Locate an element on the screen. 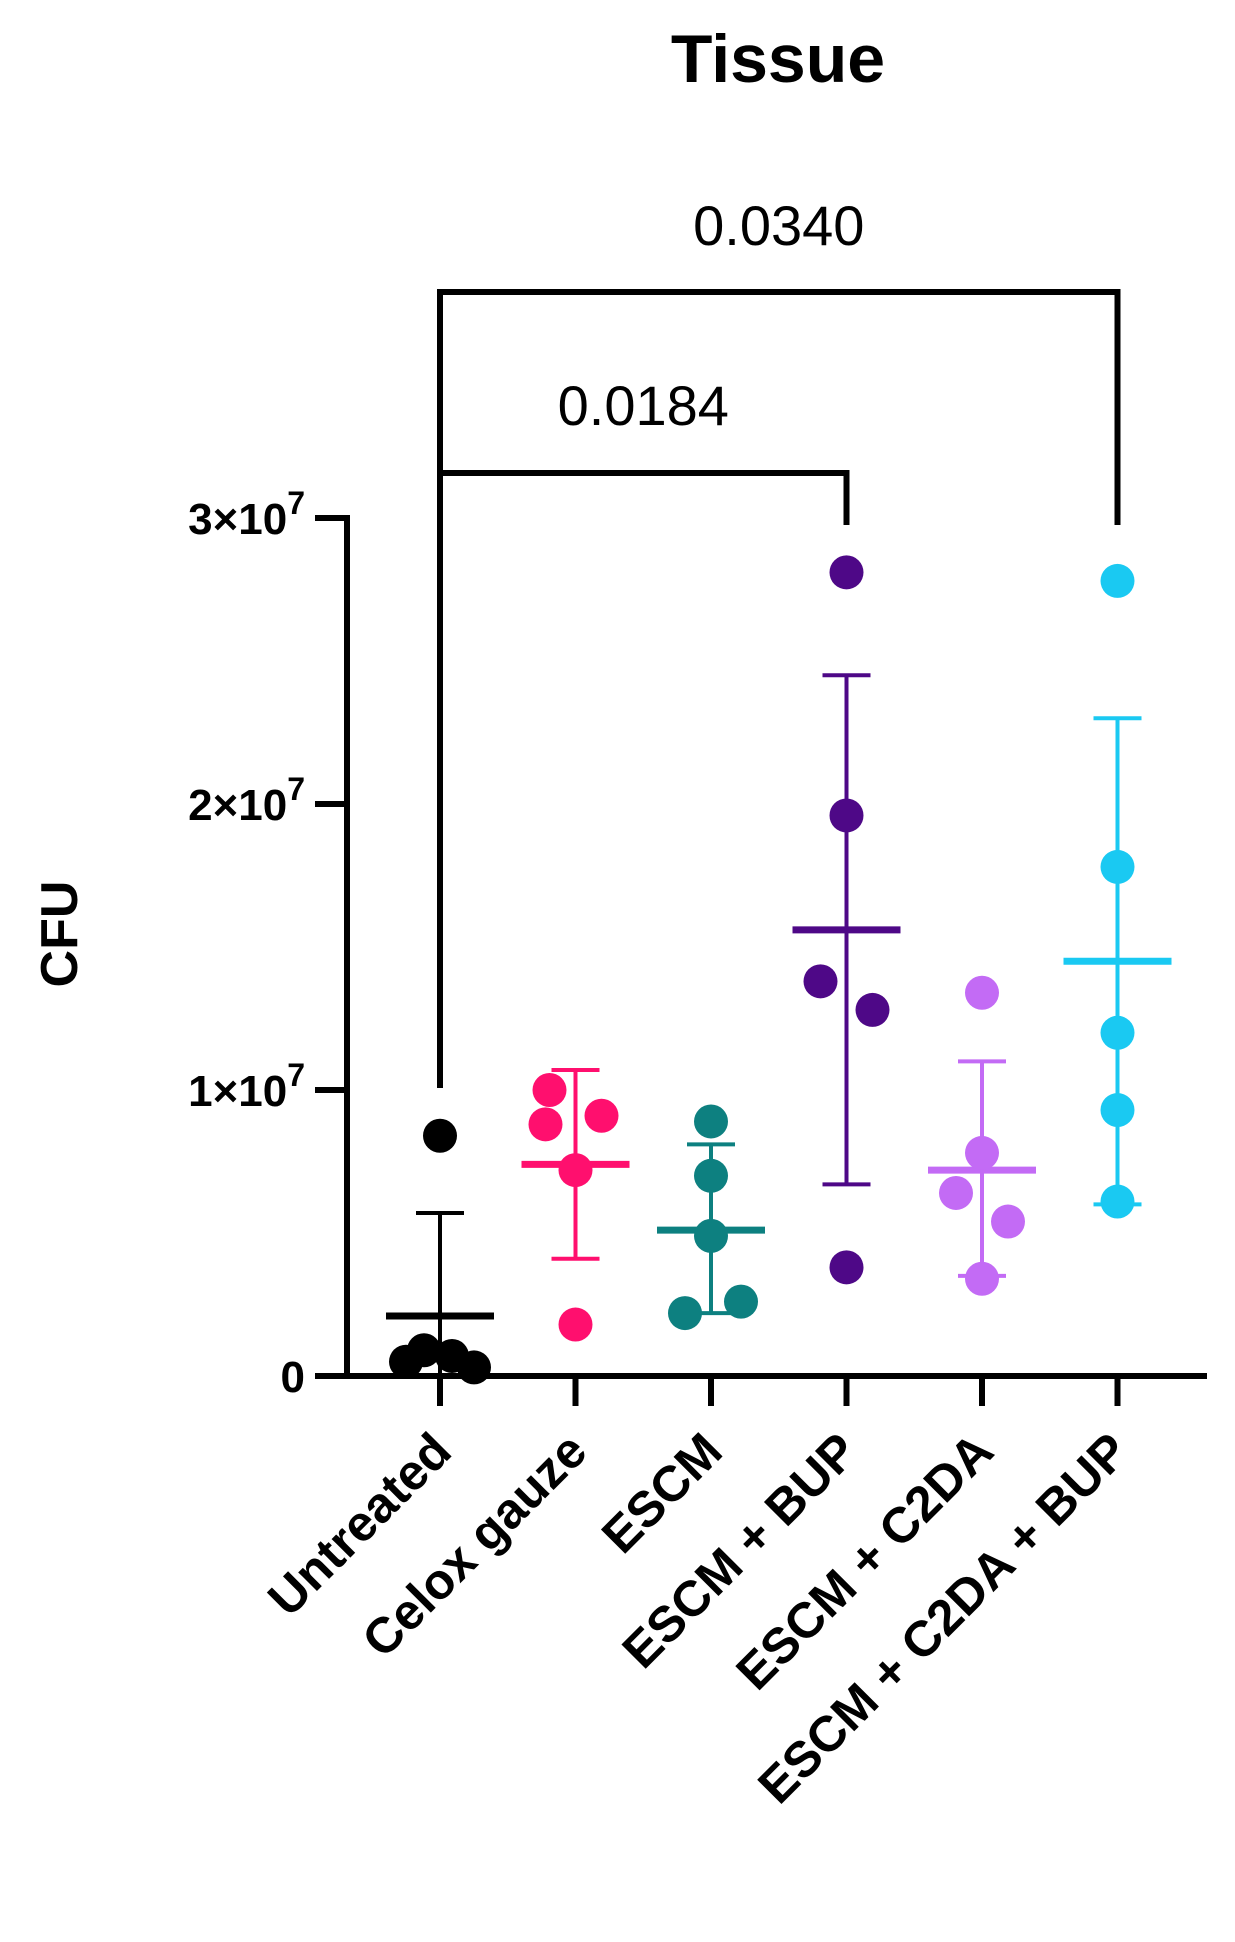 Image resolution: width=1235 pixels, height=1942 pixels. y-tick-mantissa: 3×10 is located at coordinates (237, 519).